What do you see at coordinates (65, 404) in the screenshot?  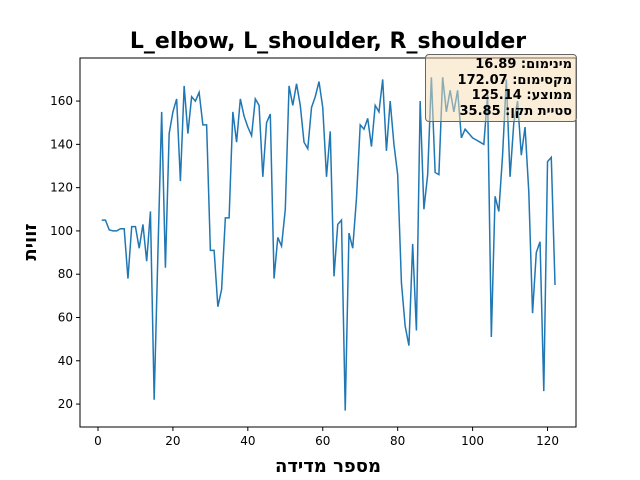 I see `y-tick-label: 20` at bounding box center [65, 404].